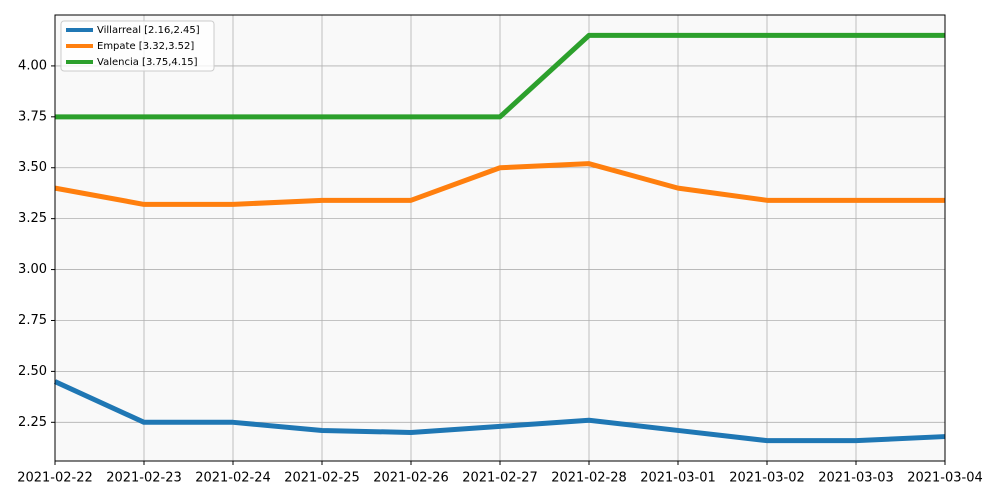 This screenshot has width=1000, height=500. I want to click on legend-box, so click(137, 46).